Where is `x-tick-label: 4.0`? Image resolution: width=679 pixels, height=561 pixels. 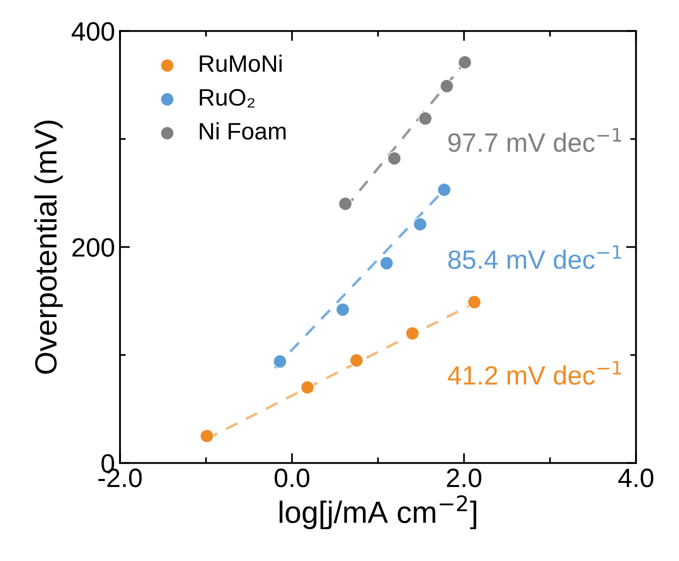
x-tick-label: 4.0 is located at coordinates (636, 478).